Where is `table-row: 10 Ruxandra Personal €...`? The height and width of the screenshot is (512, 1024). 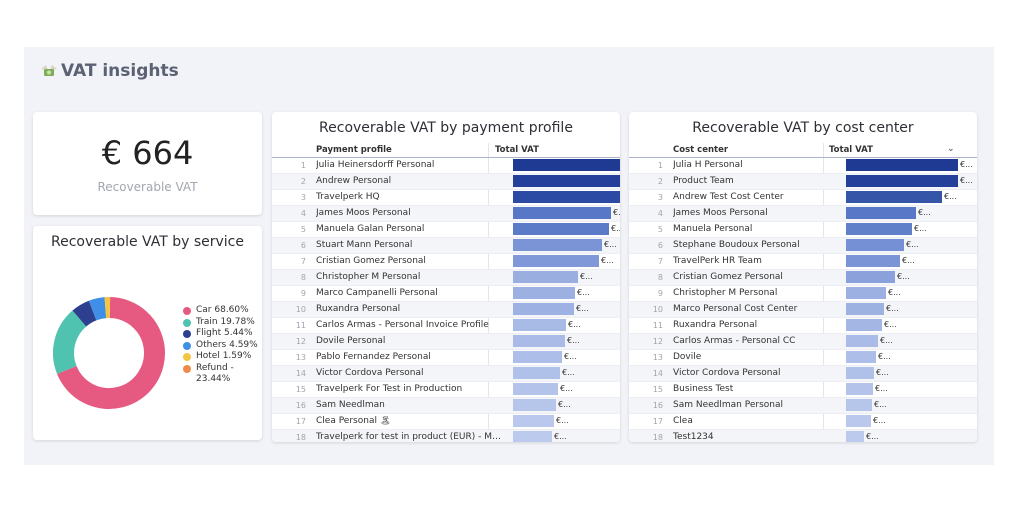 table-row: 10 Ruxandra Personal €... is located at coordinates (446, 310).